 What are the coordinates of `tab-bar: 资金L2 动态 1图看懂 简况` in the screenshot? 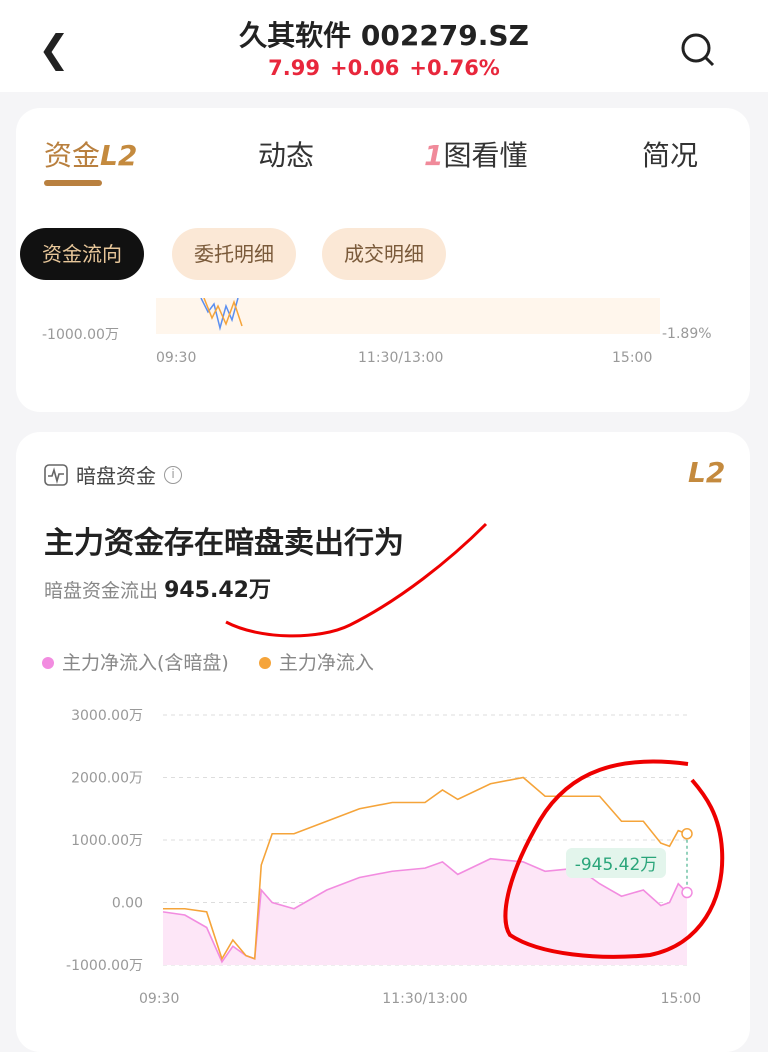 It's located at (383, 153).